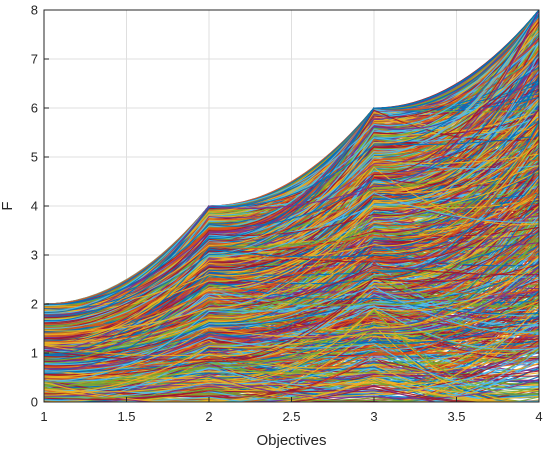 This screenshot has width=550, height=455. What do you see at coordinates (291, 416) in the screenshot?
I see `x-tick-label: 2.5` at bounding box center [291, 416].